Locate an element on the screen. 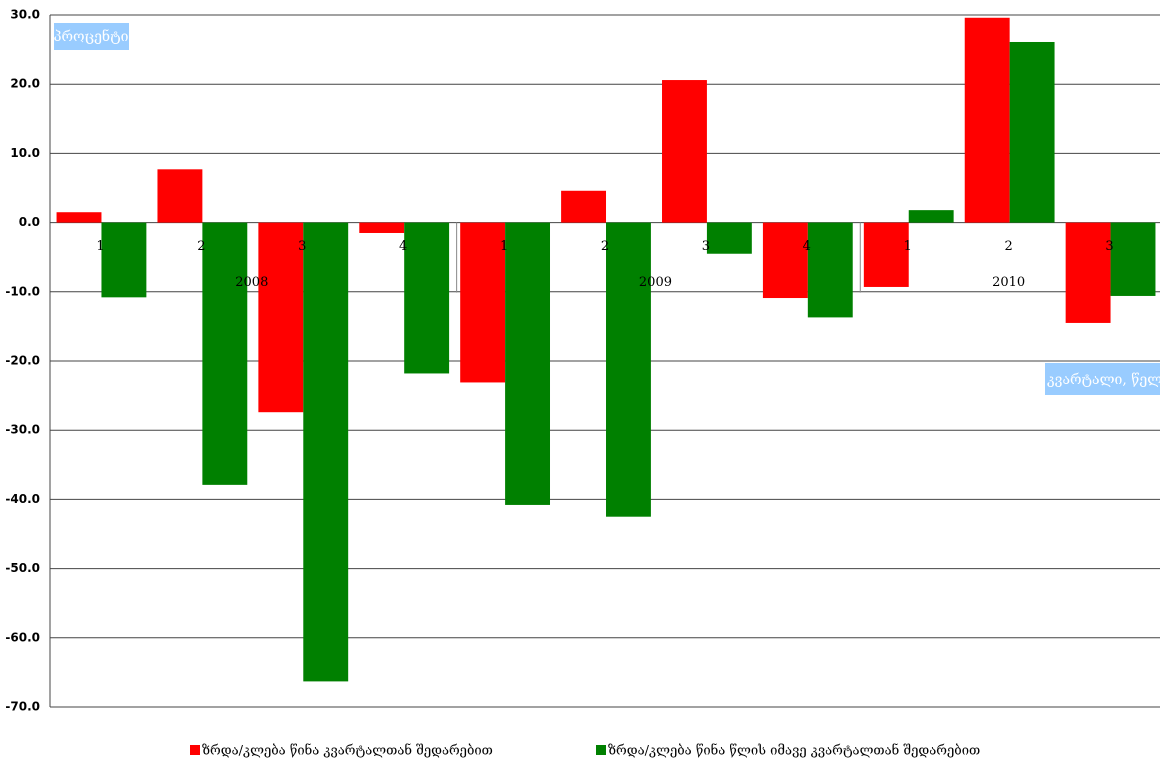 The image size is (1160, 763). y-tick-label: 0.0 is located at coordinates (29, 222).